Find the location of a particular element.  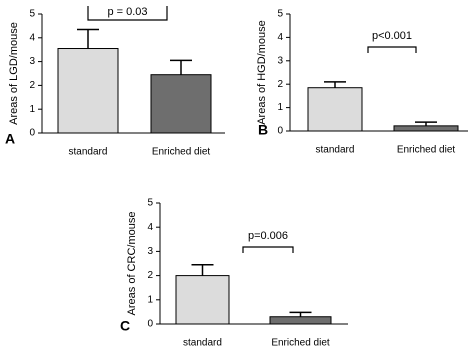

annotation: p = 0.03 is located at coordinates (127, 12).